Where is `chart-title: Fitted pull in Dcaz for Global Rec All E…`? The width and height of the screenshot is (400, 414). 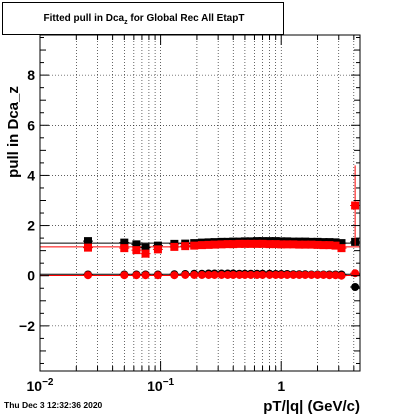
chart-title: Fitted pull in Dcaz for Global Rec All E… is located at coordinates (144, 19).